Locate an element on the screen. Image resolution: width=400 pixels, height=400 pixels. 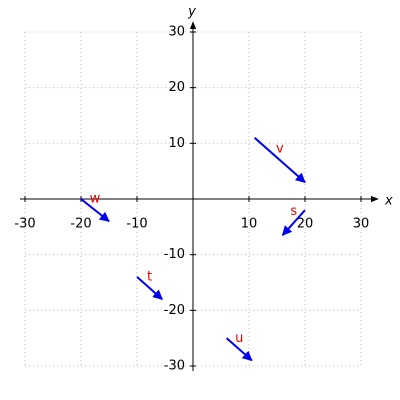
vector-label: u is located at coordinates (239, 338).